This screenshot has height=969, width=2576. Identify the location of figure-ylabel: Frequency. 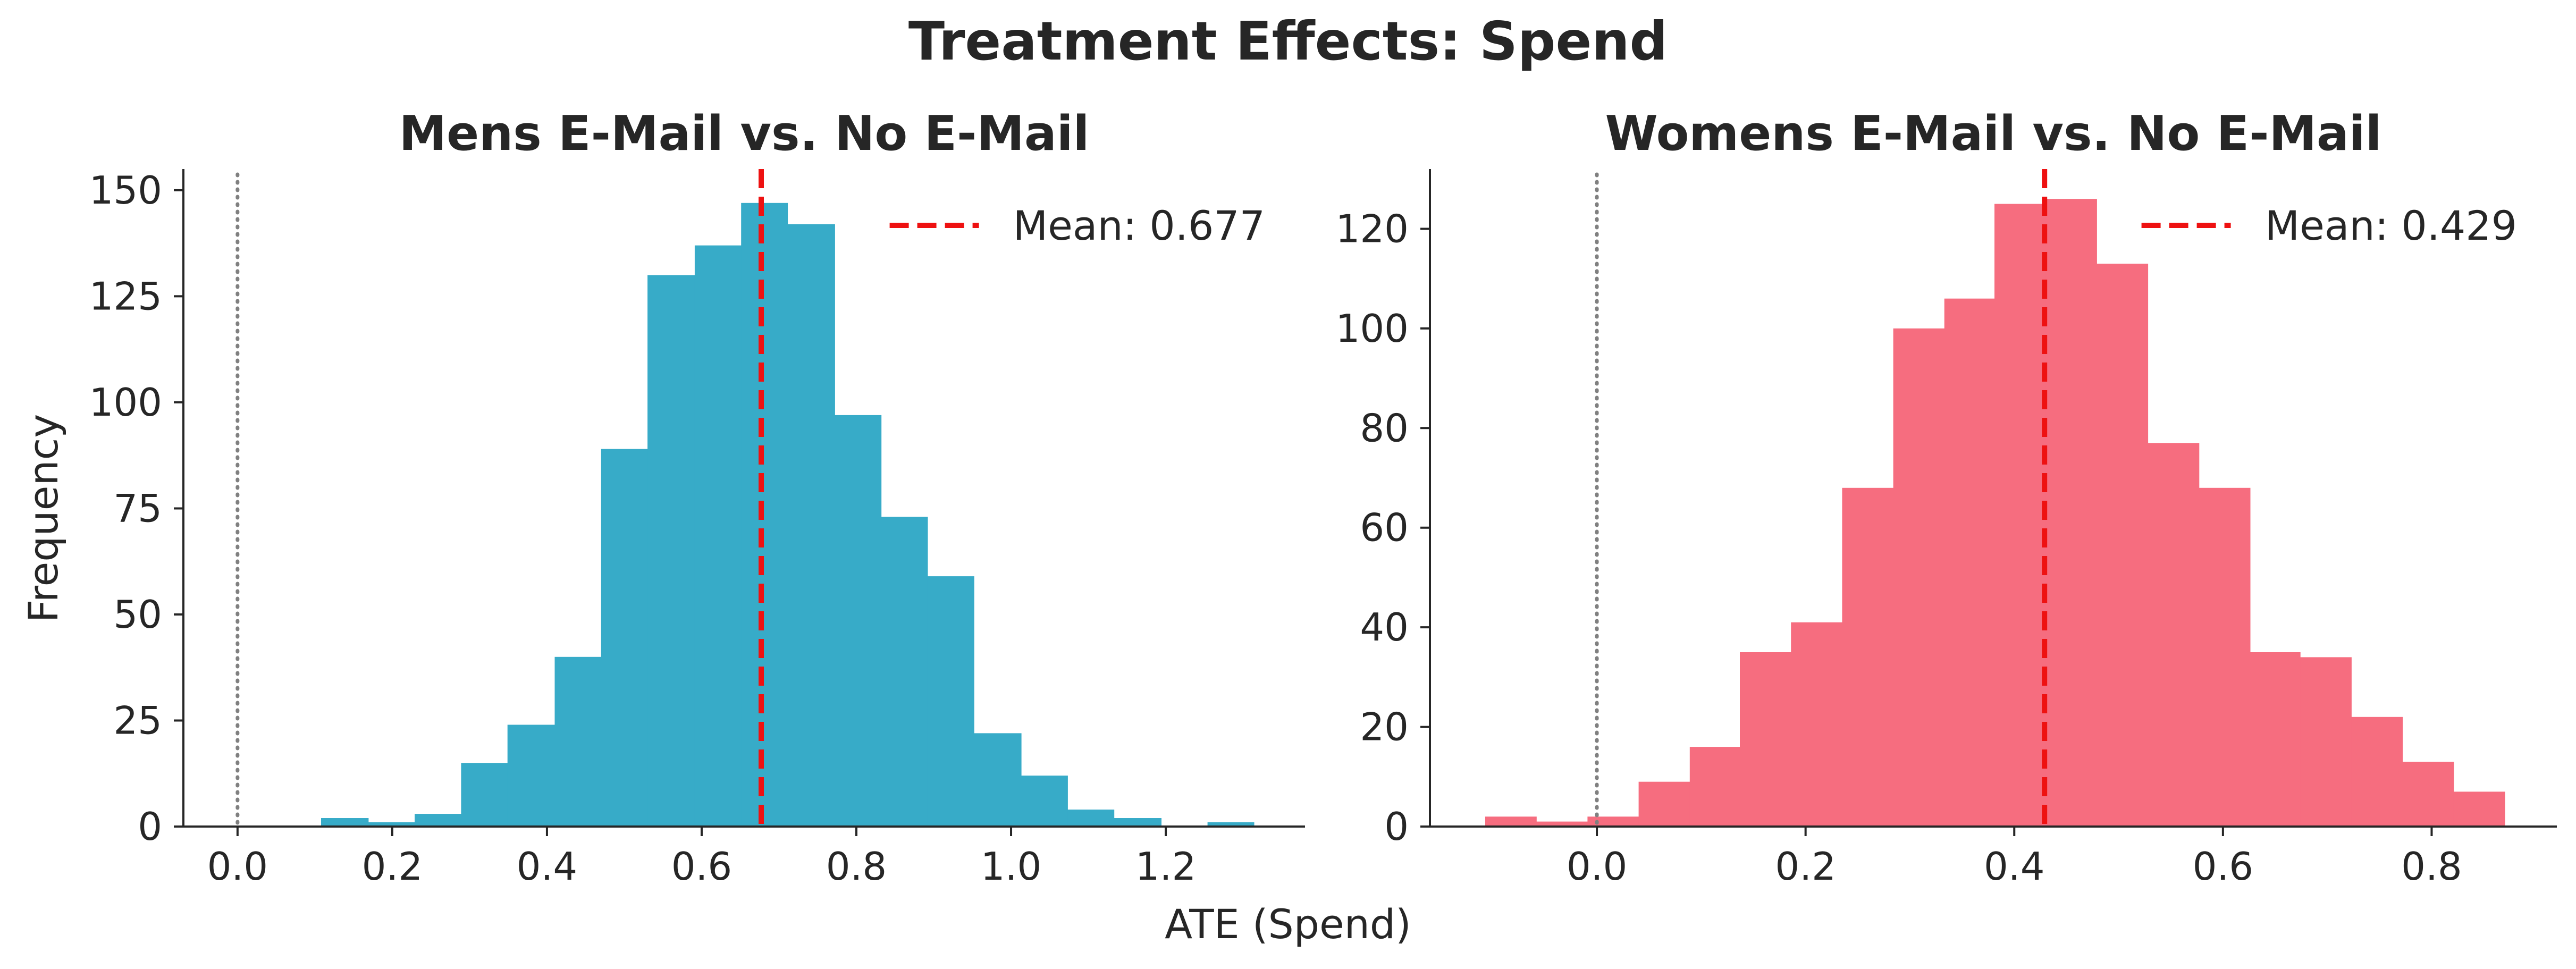
(43, 519).